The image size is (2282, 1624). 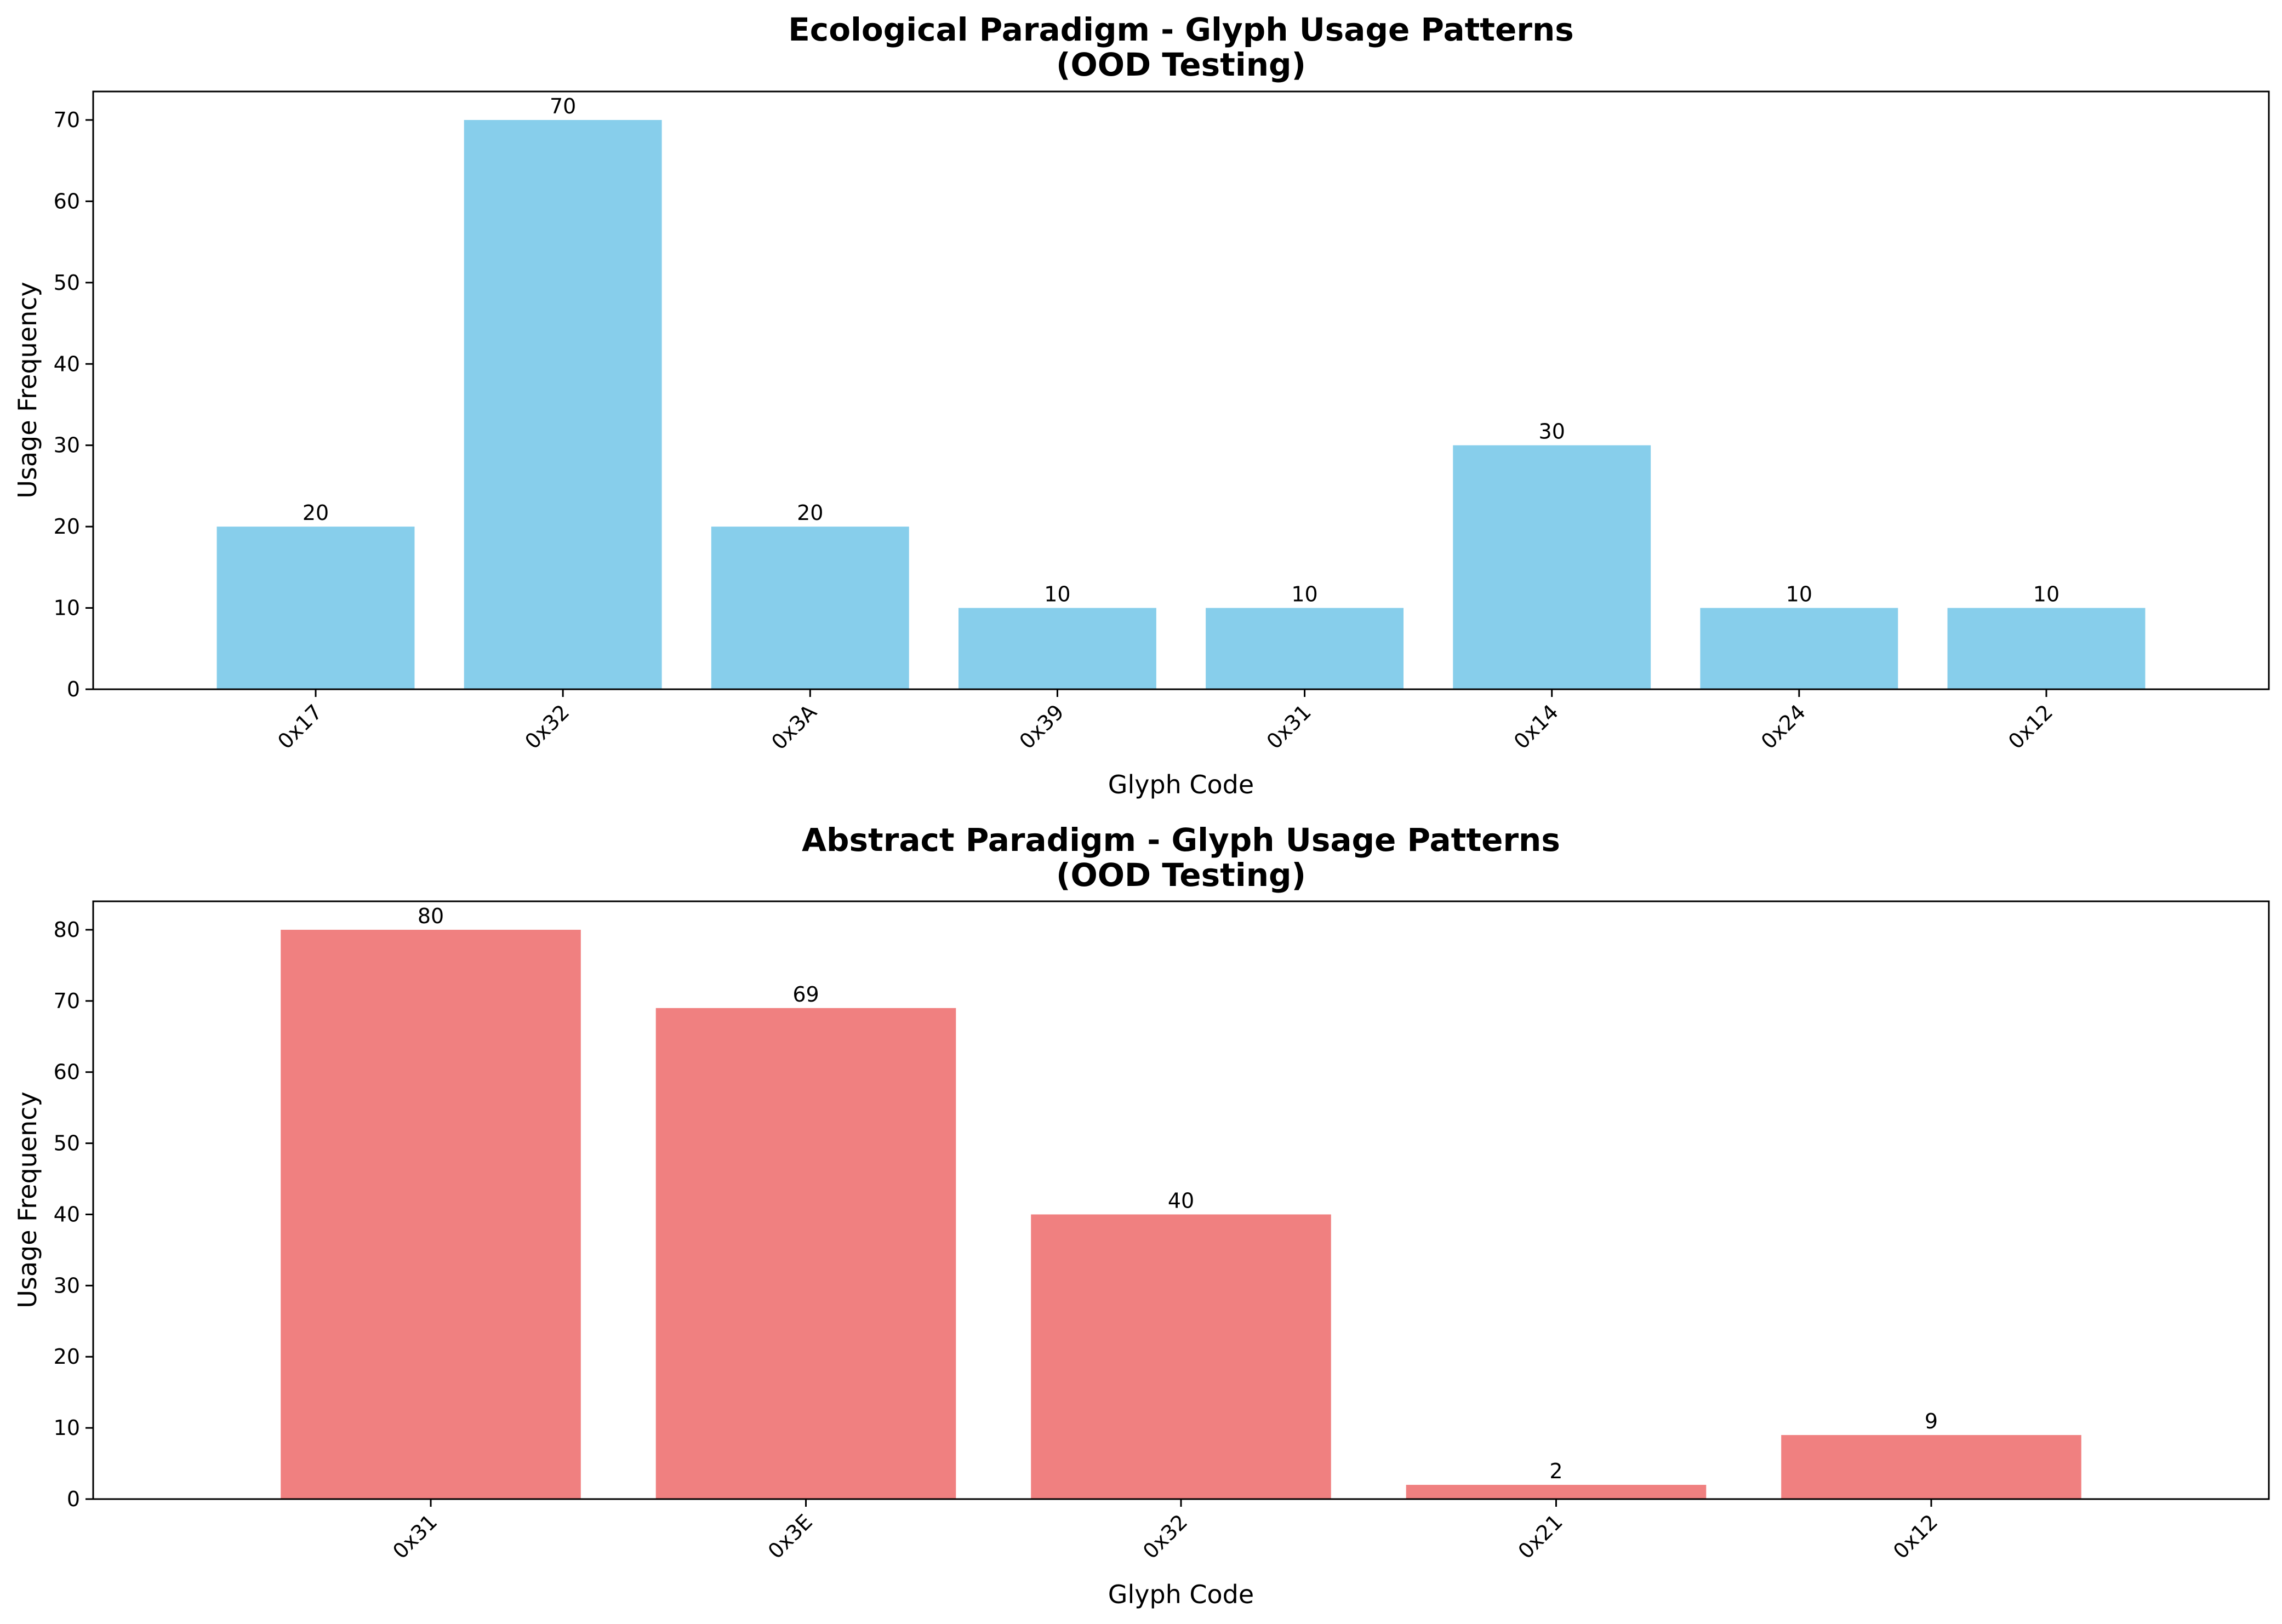 I want to click on x-tick-label: 0x21, so click(x=1540, y=1536).